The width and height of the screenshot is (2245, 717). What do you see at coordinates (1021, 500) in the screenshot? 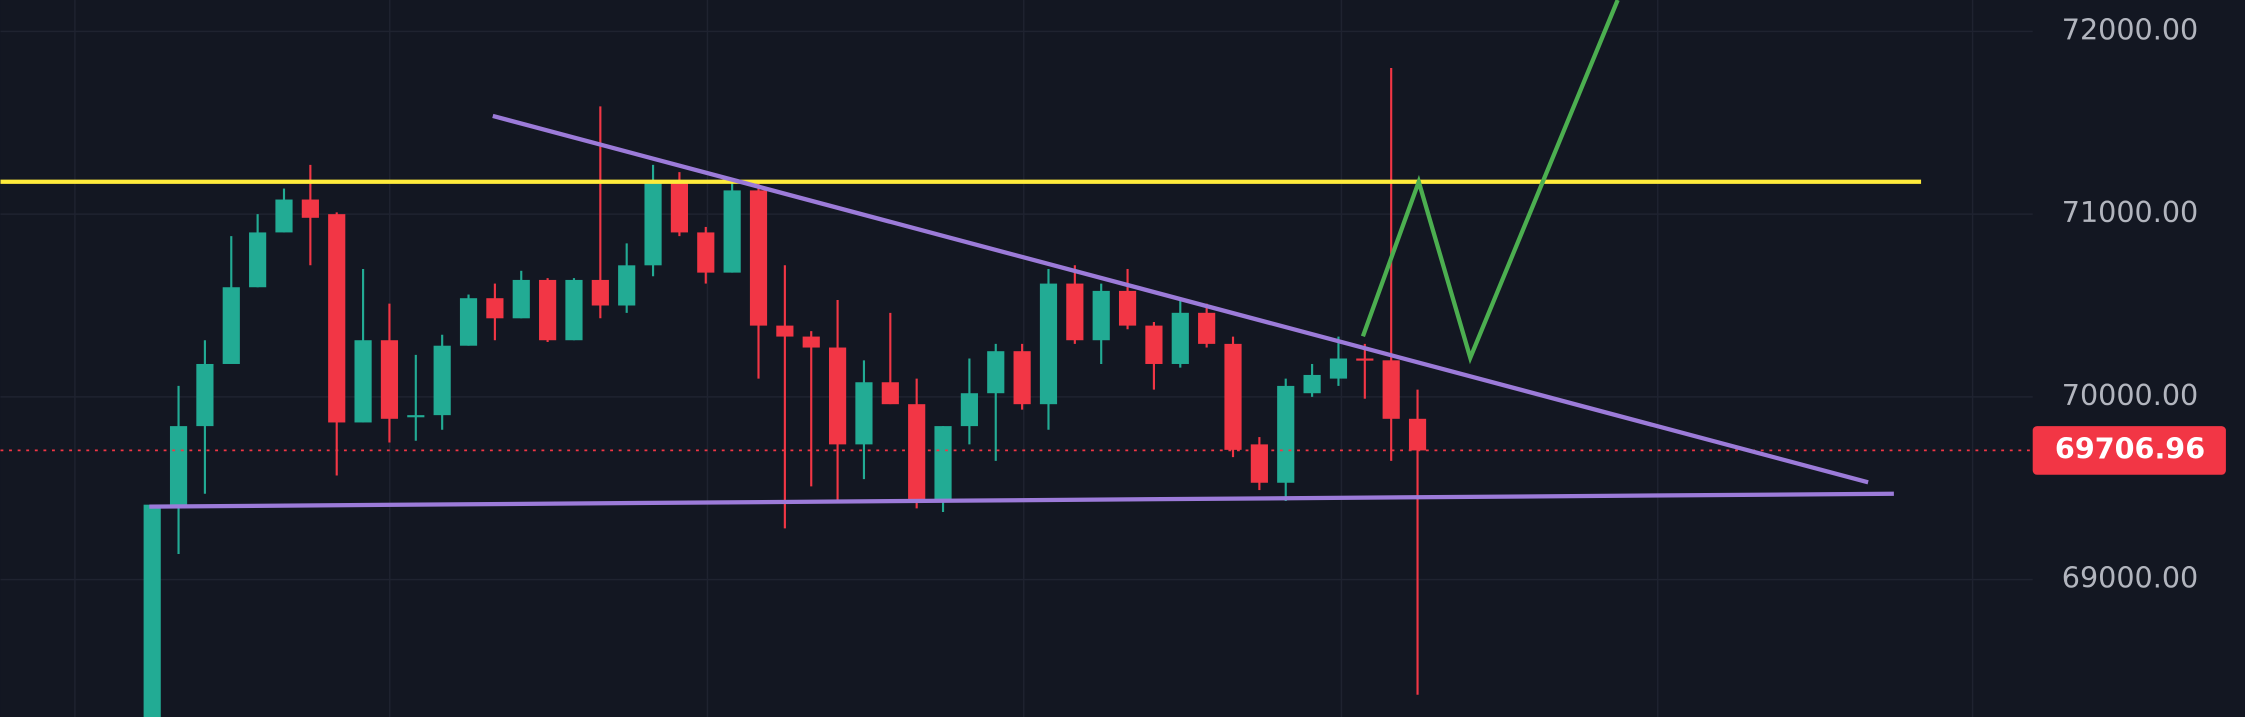
I see `lower-trendline` at bounding box center [1021, 500].